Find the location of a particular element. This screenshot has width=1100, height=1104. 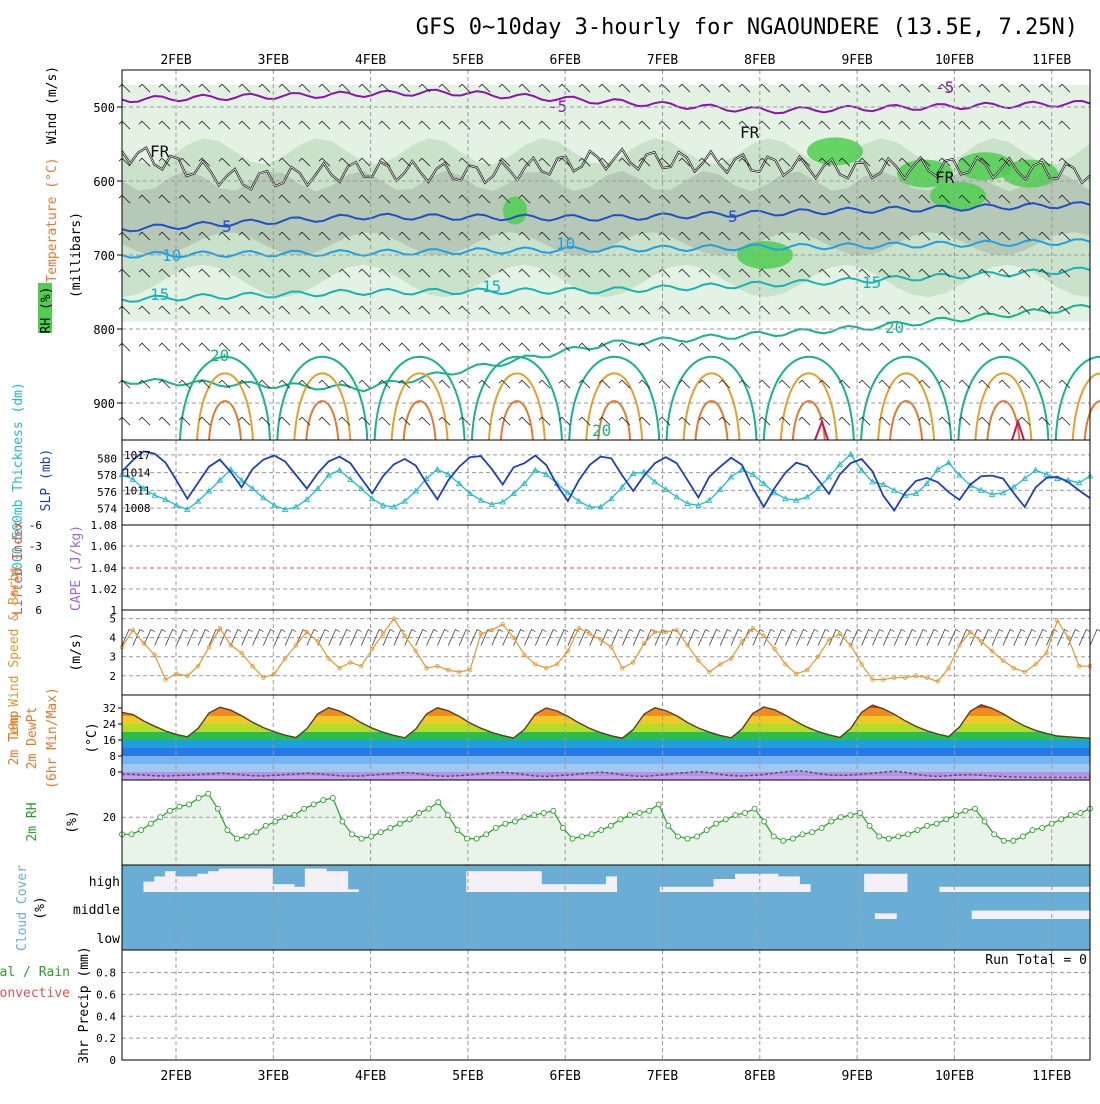

wind10m-panel: 2 3 4 5 is located at coordinates (604, 652).